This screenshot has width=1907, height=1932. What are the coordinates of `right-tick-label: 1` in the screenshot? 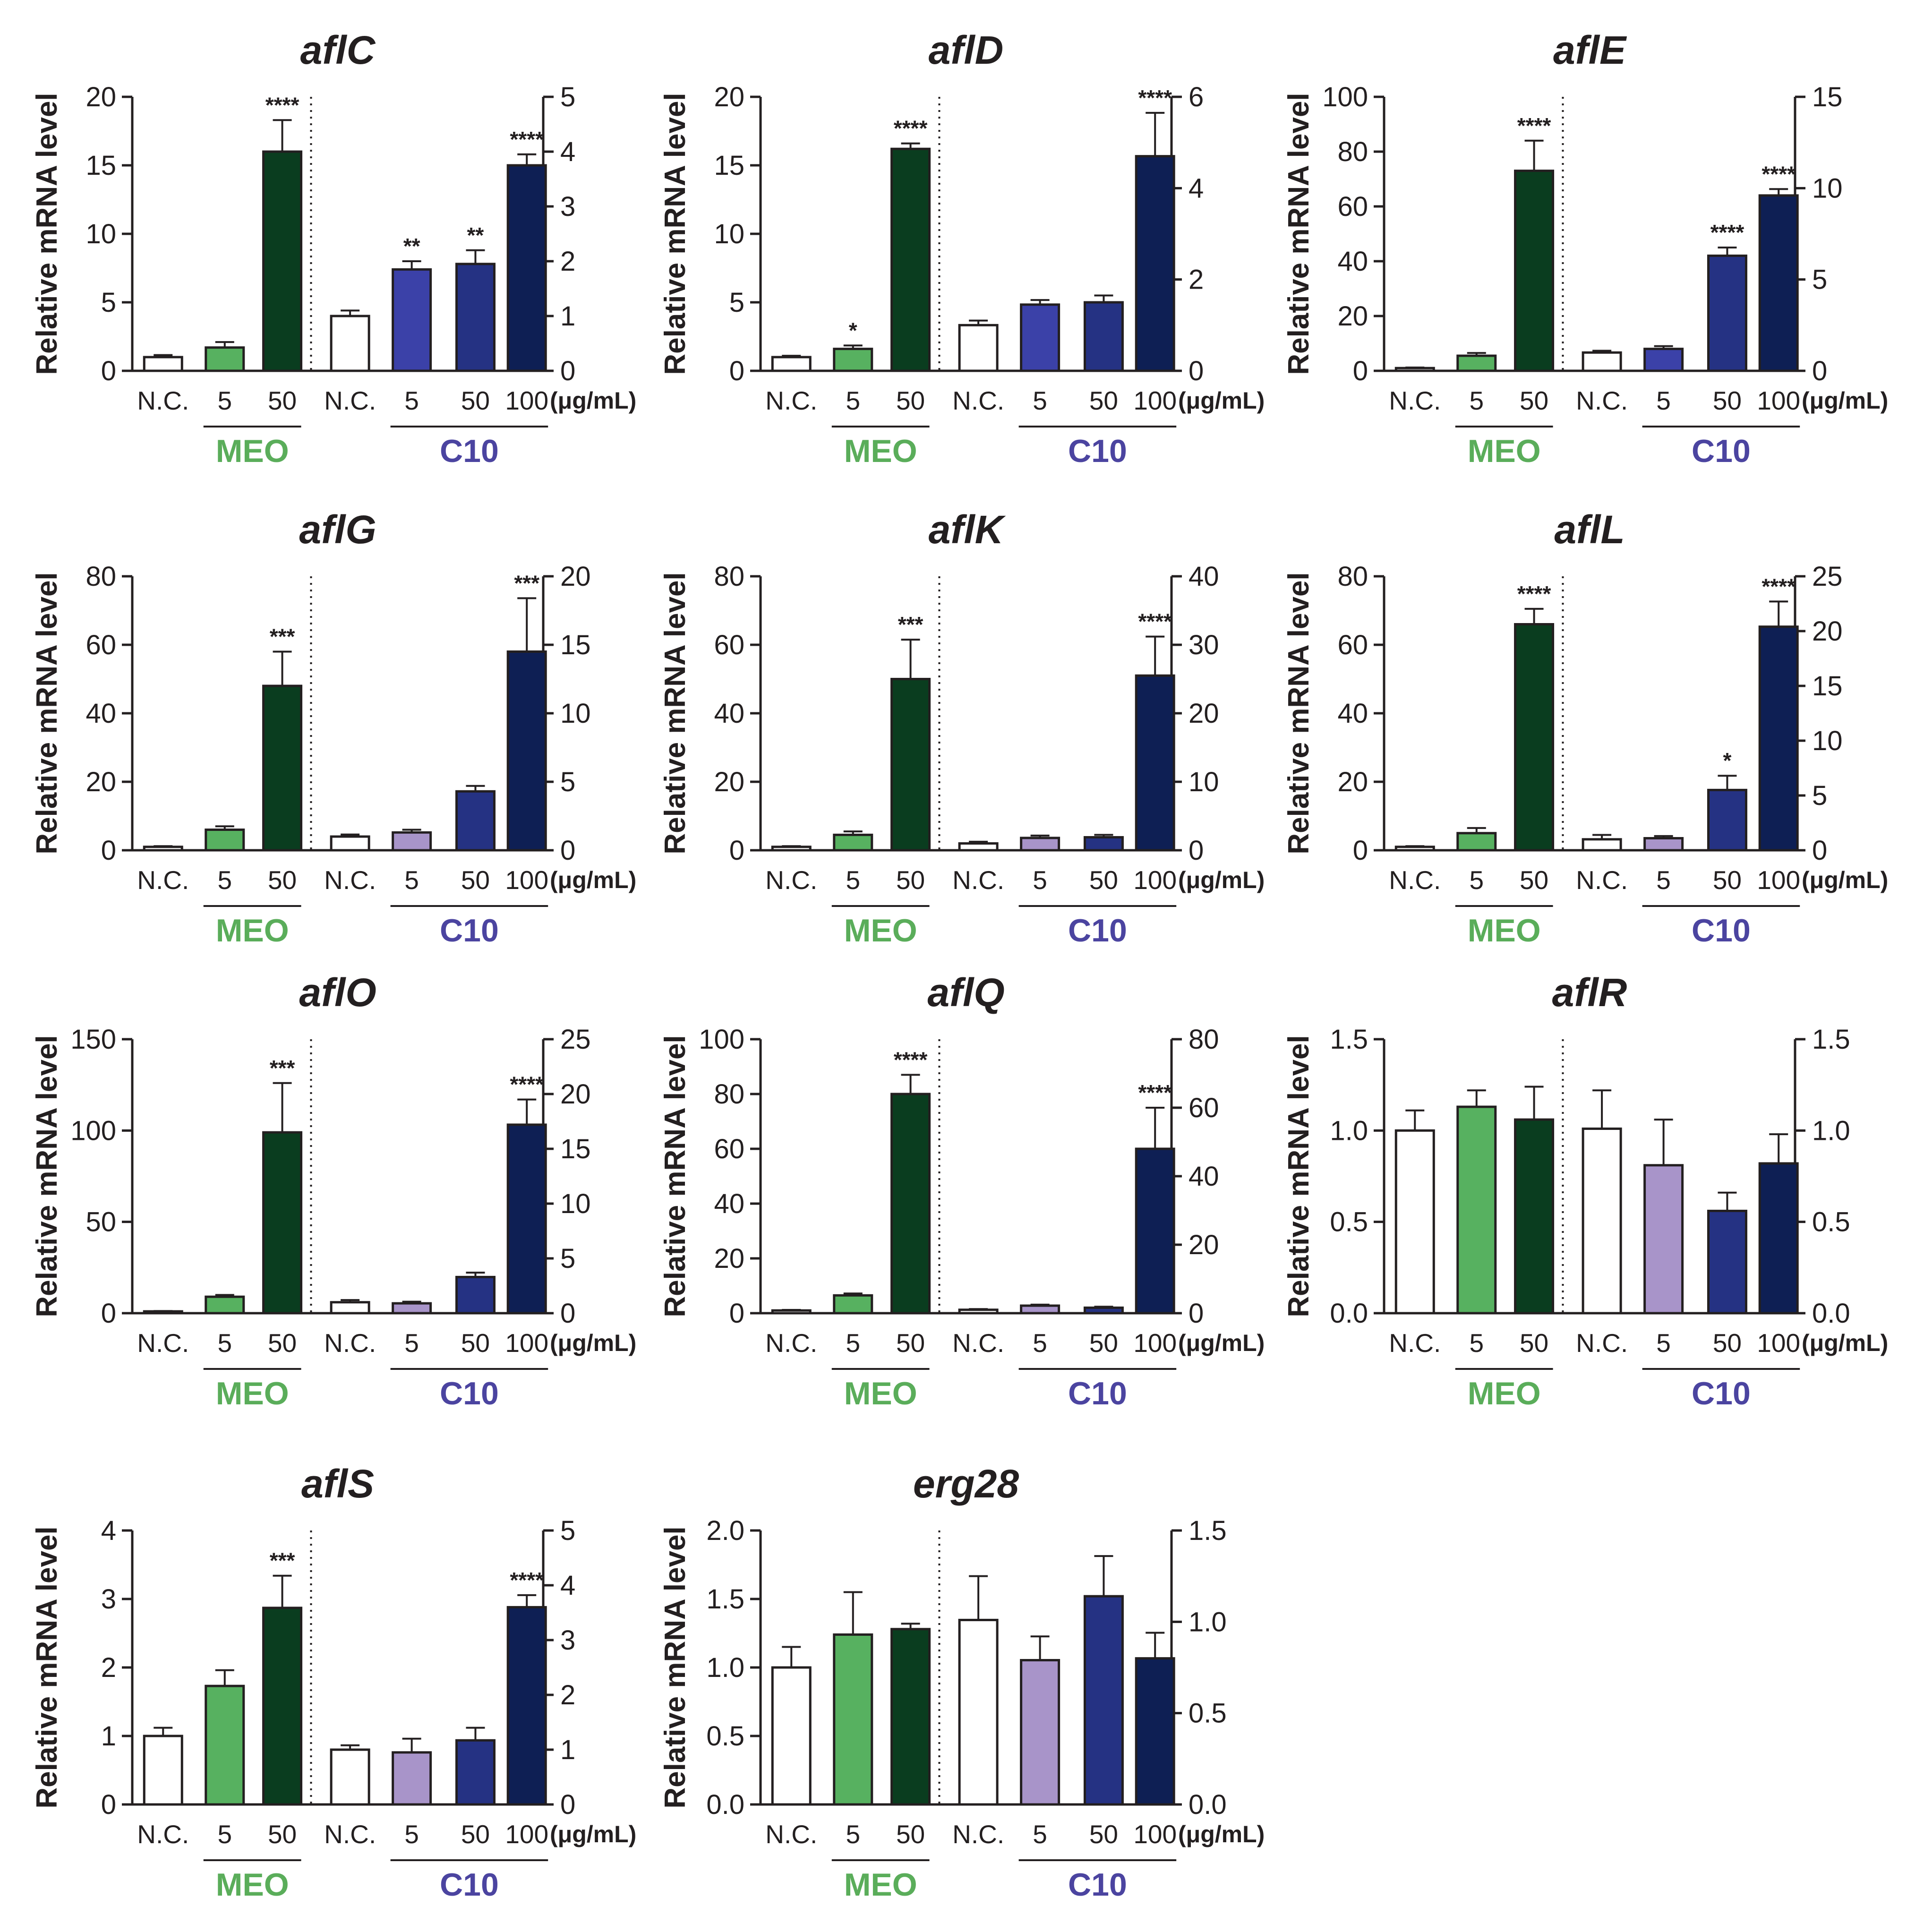 It's located at (567, 1750).